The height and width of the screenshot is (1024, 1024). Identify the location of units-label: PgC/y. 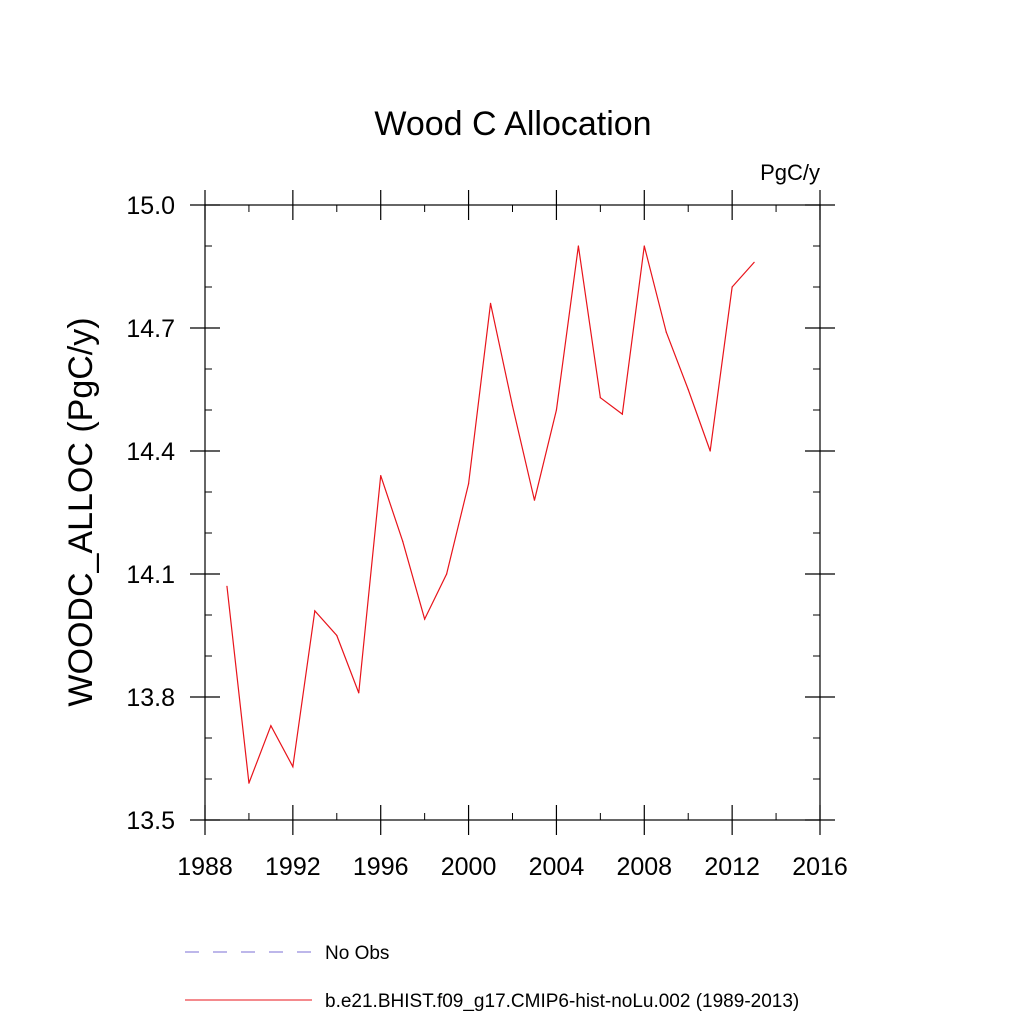
(790, 172).